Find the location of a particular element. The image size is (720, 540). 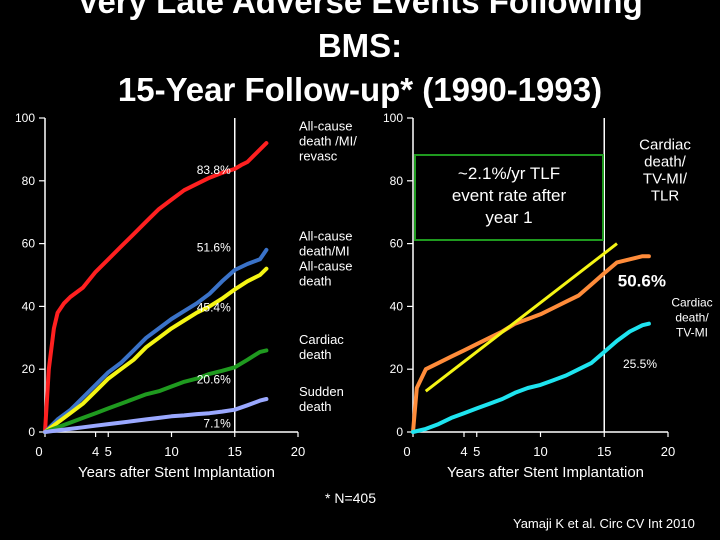

chart2-x-axis-label: Years after Stent Implantation is located at coordinates (545, 472).